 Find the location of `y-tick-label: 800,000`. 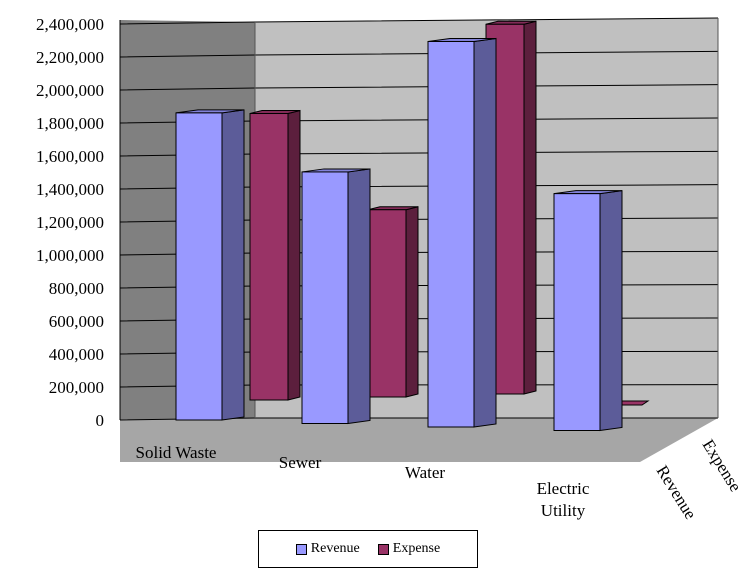

y-tick-label: 800,000 is located at coordinates (76, 288).